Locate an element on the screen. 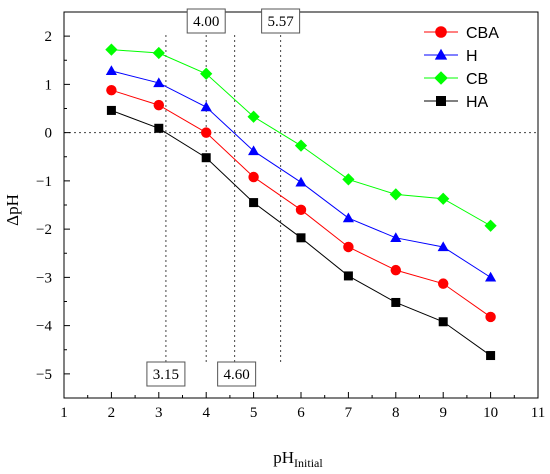  annotation-box: 5.57 is located at coordinates (281, 21).